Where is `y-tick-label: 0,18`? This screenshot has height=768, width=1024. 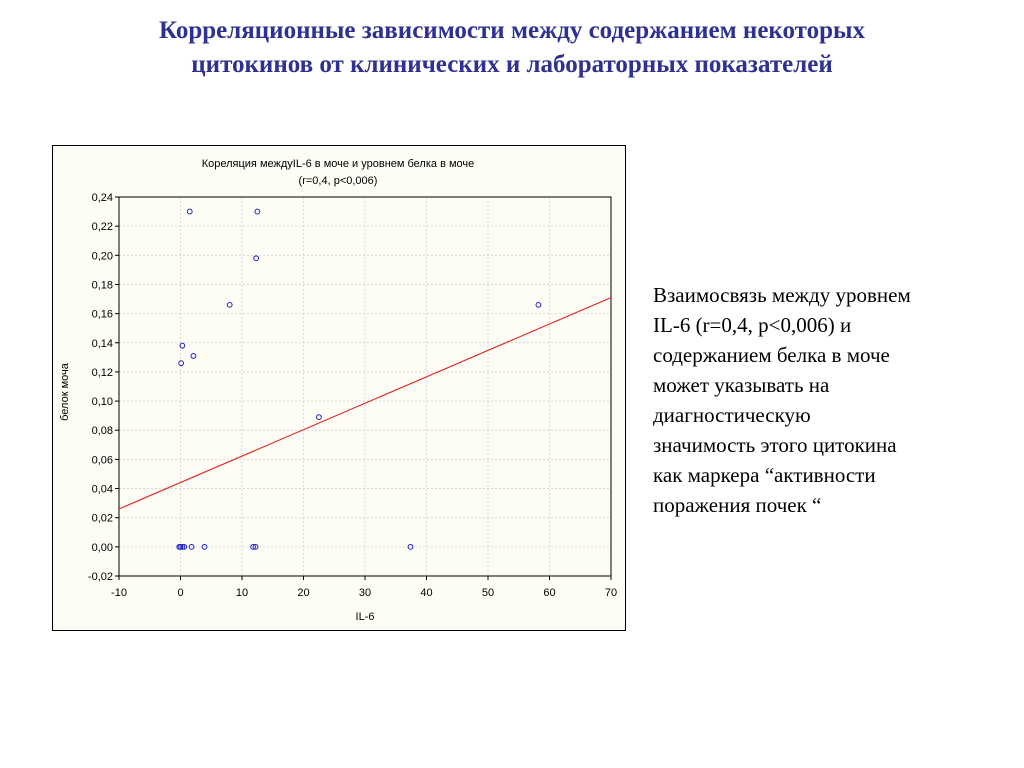
y-tick-label: 0,18 is located at coordinates (102, 285).